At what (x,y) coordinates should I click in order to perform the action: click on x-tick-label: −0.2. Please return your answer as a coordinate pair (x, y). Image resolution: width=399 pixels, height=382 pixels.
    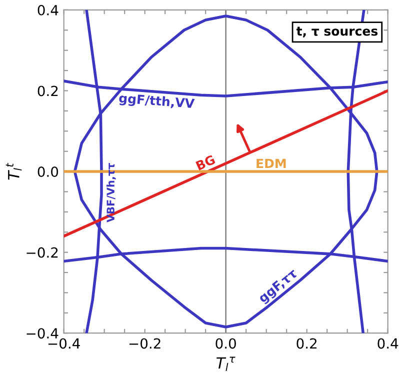
    Looking at the image, I should click on (144, 343).